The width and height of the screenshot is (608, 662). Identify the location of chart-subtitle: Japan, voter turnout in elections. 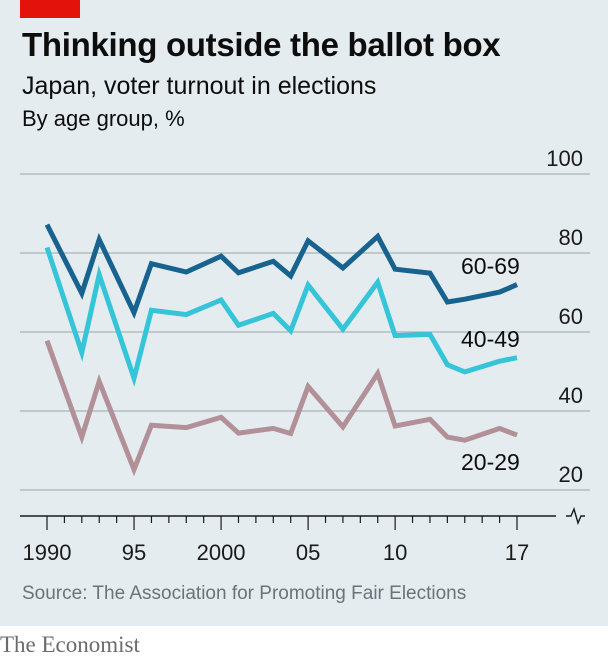
(199, 86).